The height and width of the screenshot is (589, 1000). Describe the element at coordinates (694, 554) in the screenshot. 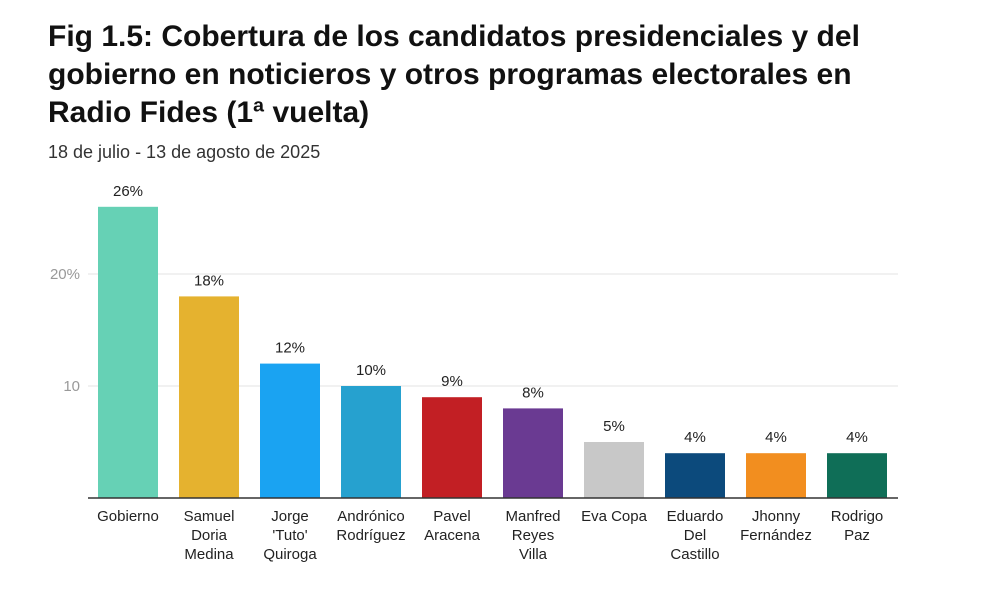

I see `category-label: Castillo` at that location.